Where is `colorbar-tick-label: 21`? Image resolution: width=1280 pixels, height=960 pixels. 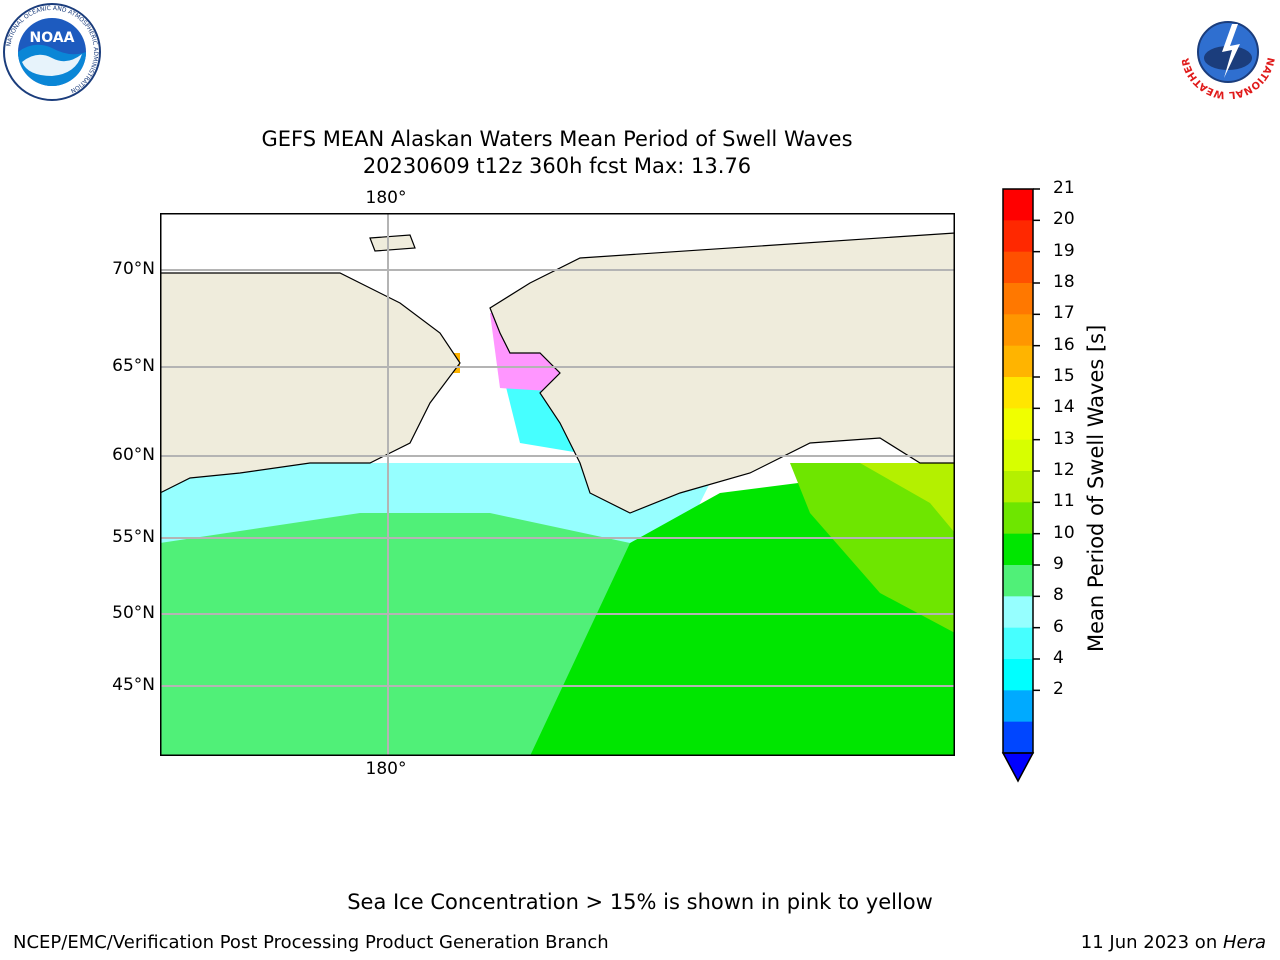
colorbar-tick-label: 21 is located at coordinates (1064, 188).